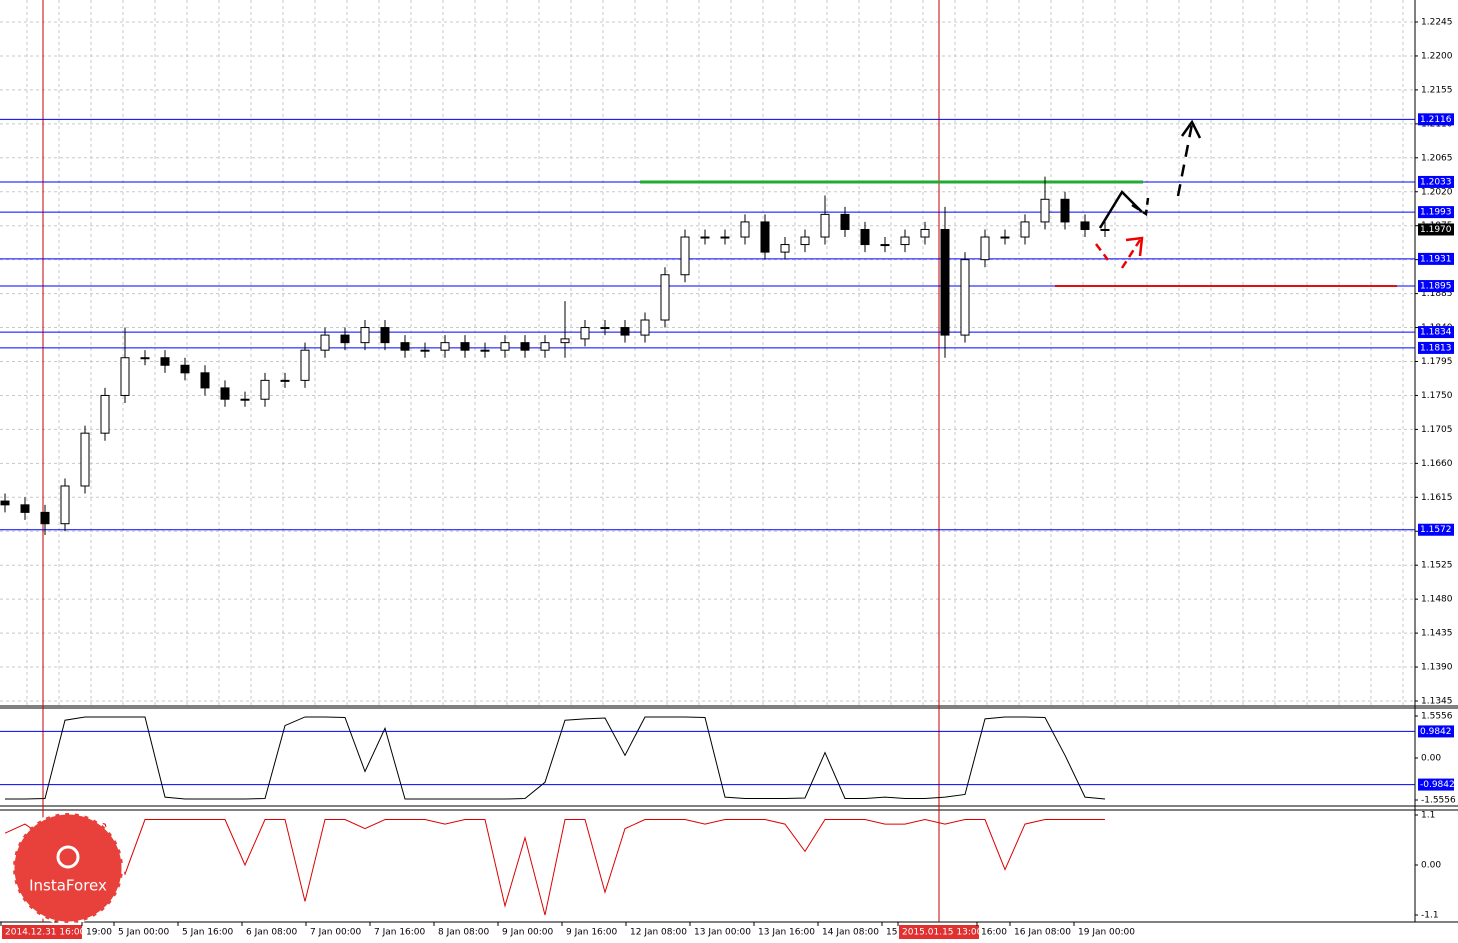 This screenshot has width=1458, height=943. I want to click on x-tick-label: 2015.01.15 13:00, so click(942, 933).